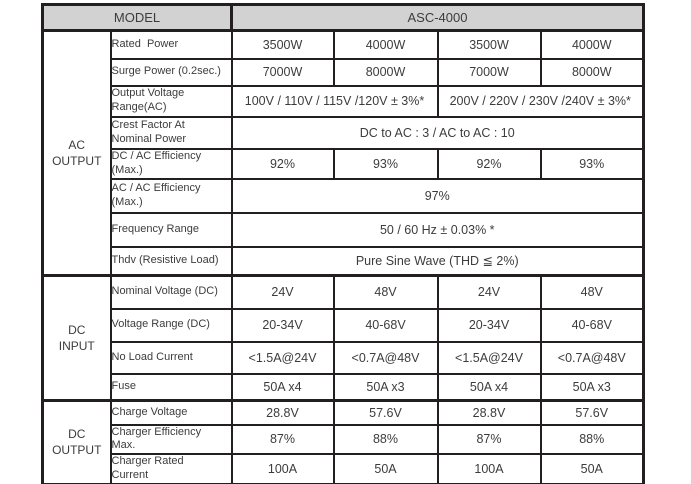 The image size is (691, 484). Describe the element at coordinates (171, 163) in the screenshot. I see `row-label-dc-ac-efficiency: DC / AC Efficiency (Max.)` at that location.